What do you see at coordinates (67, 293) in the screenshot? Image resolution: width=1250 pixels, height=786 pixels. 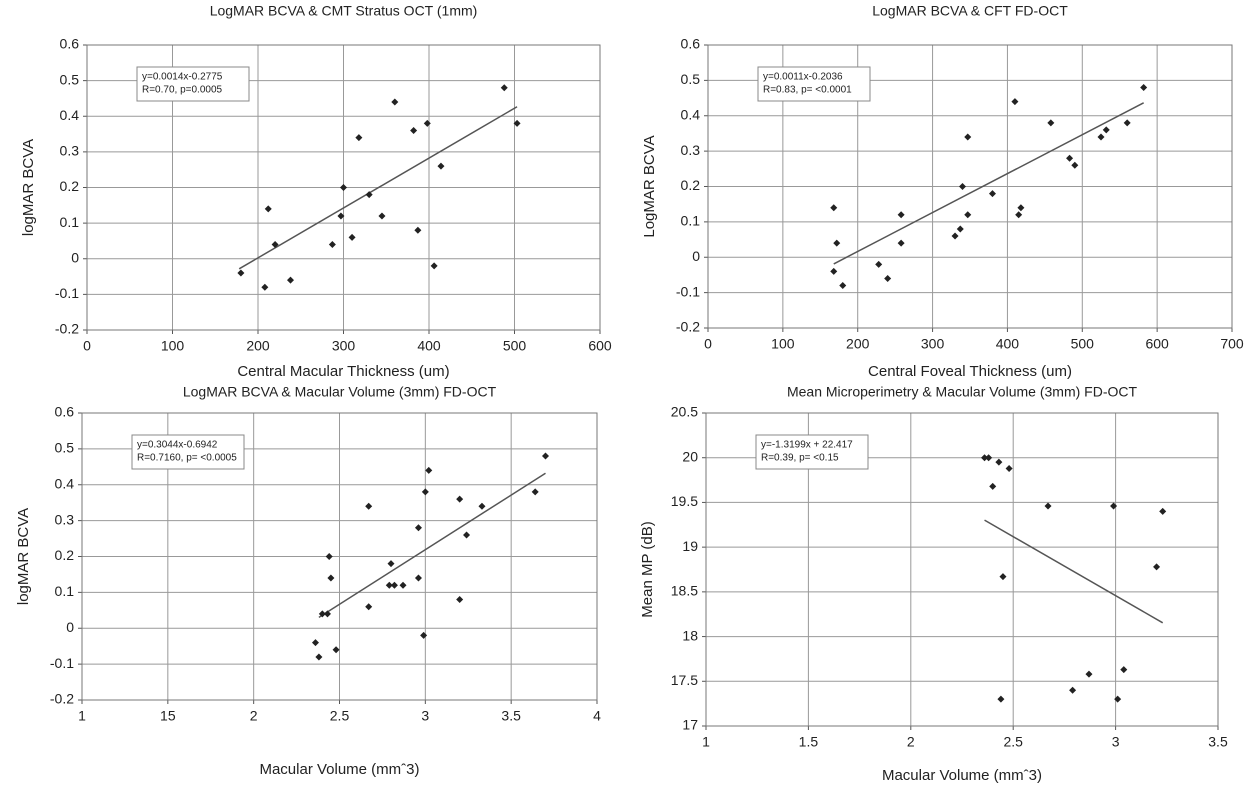 I see `y-tick-label: -0.1` at bounding box center [67, 293].